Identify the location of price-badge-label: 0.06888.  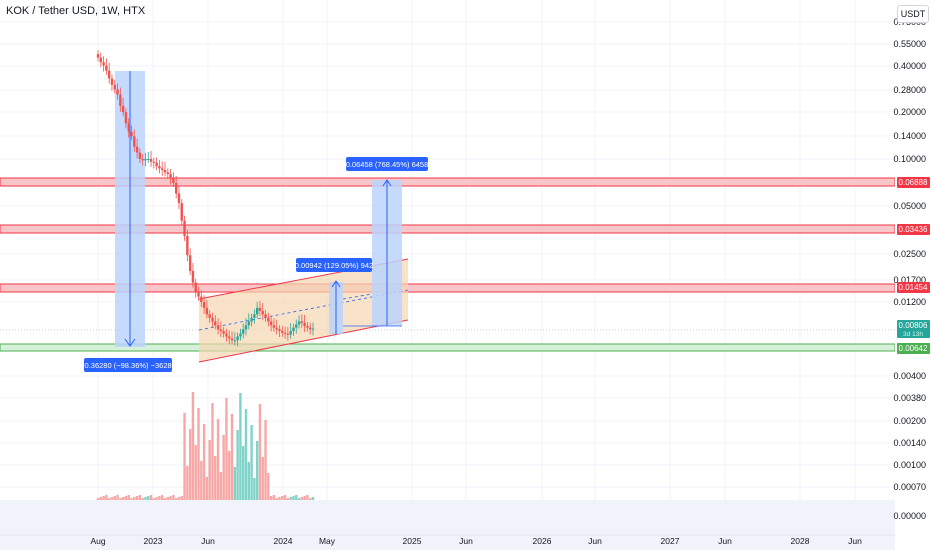
(913, 182).